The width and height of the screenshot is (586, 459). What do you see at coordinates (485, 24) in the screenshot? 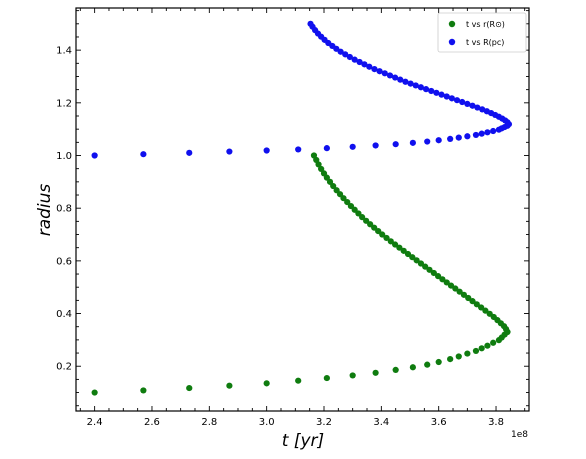
I see `legend-label-r-sun: t vs r(R⊙)` at bounding box center [485, 24].